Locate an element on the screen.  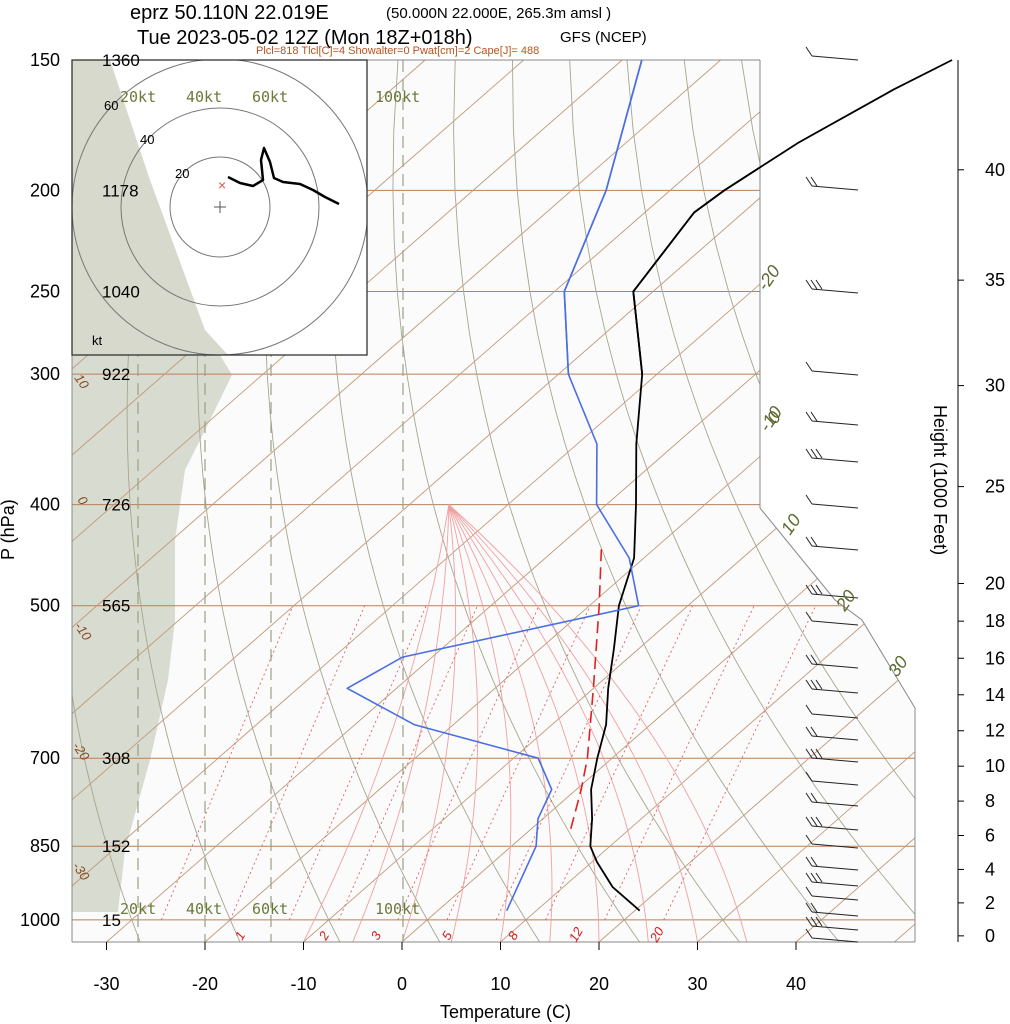
height-tick-label: 35 is located at coordinates (995, 280).